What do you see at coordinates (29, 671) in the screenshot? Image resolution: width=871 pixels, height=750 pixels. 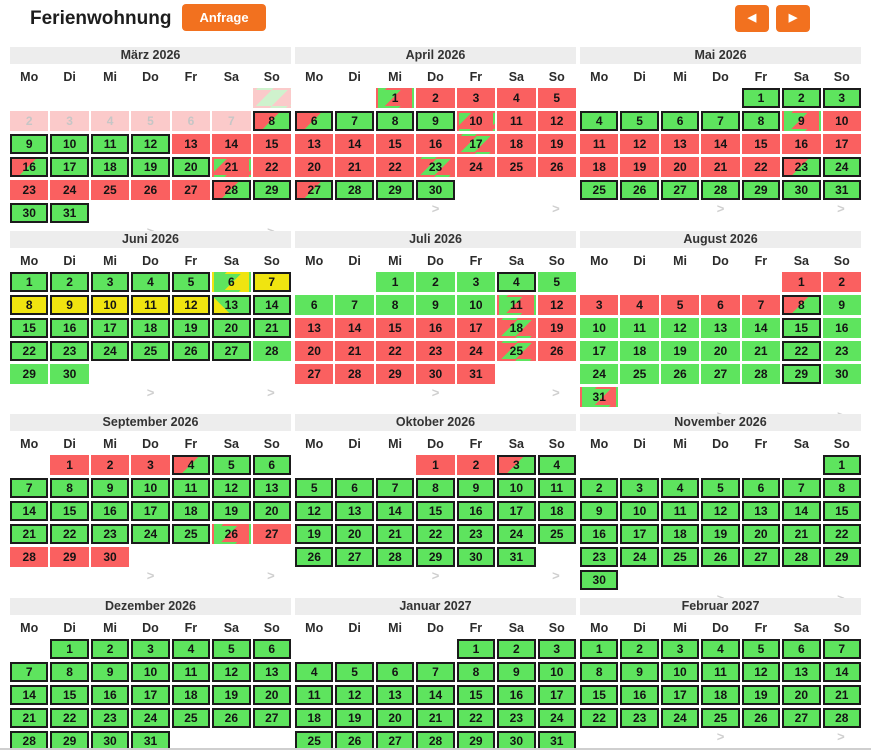 I see `day-cell: 7` at bounding box center [29, 671].